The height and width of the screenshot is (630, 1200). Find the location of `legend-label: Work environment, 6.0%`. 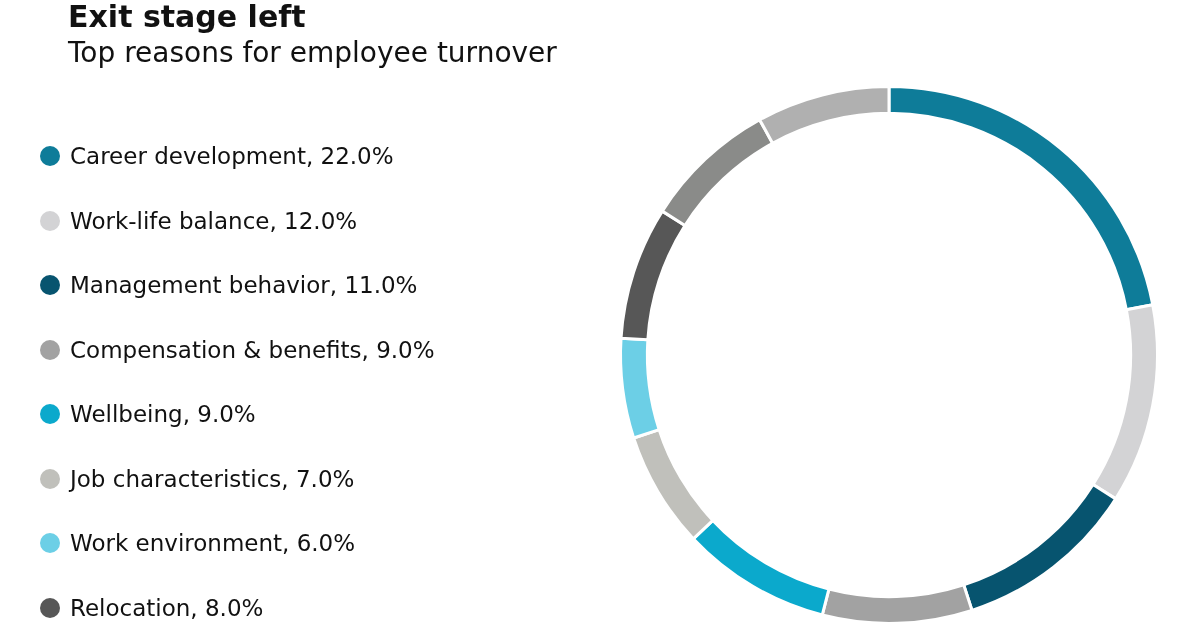

legend-label: Work environment, 6.0% is located at coordinates (213, 543).